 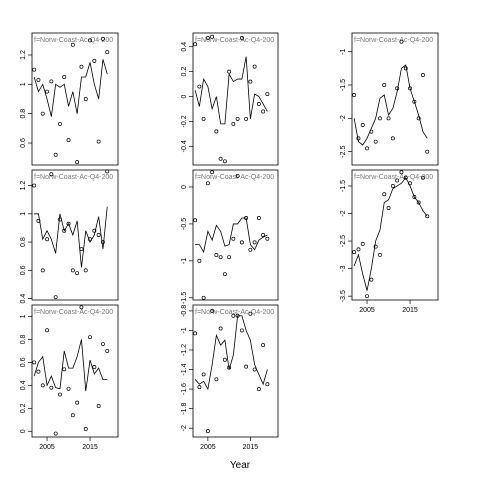 What do you see at coordinates (23, 362) in the screenshot?
I see `y-tick-label: 0.6` at bounding box center [23, 362].